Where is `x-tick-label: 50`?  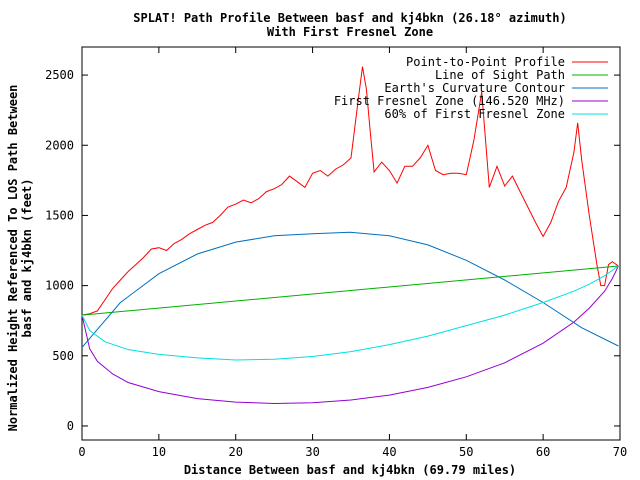
x-tick-label: 50 is located at coordinates (466, 452).